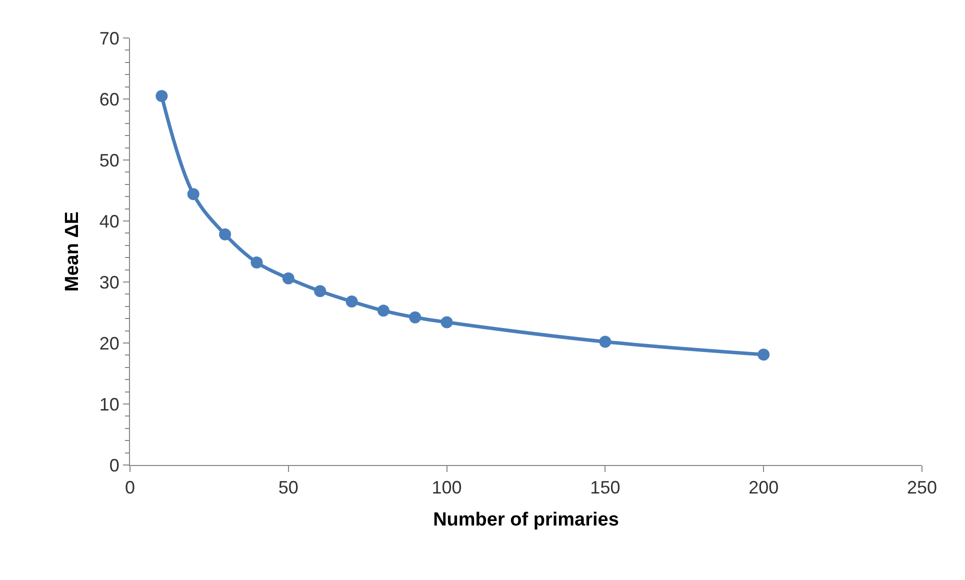 Image resolution: width=965 pixels, height=580 pixels. I want to click on y-tick-label: 40, so click(109, 221).